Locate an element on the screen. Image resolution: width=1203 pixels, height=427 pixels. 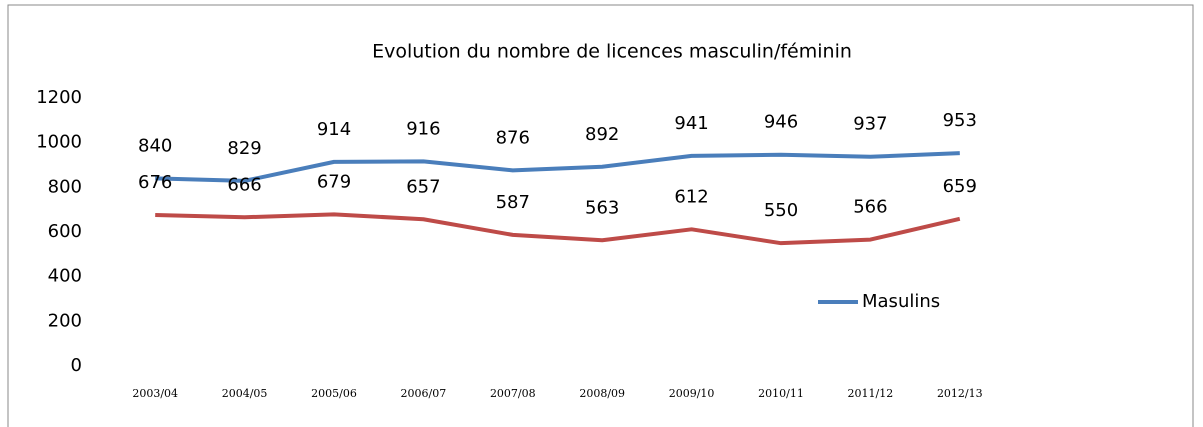
y-tick-label: 200 is located at coordinates (65, 320).